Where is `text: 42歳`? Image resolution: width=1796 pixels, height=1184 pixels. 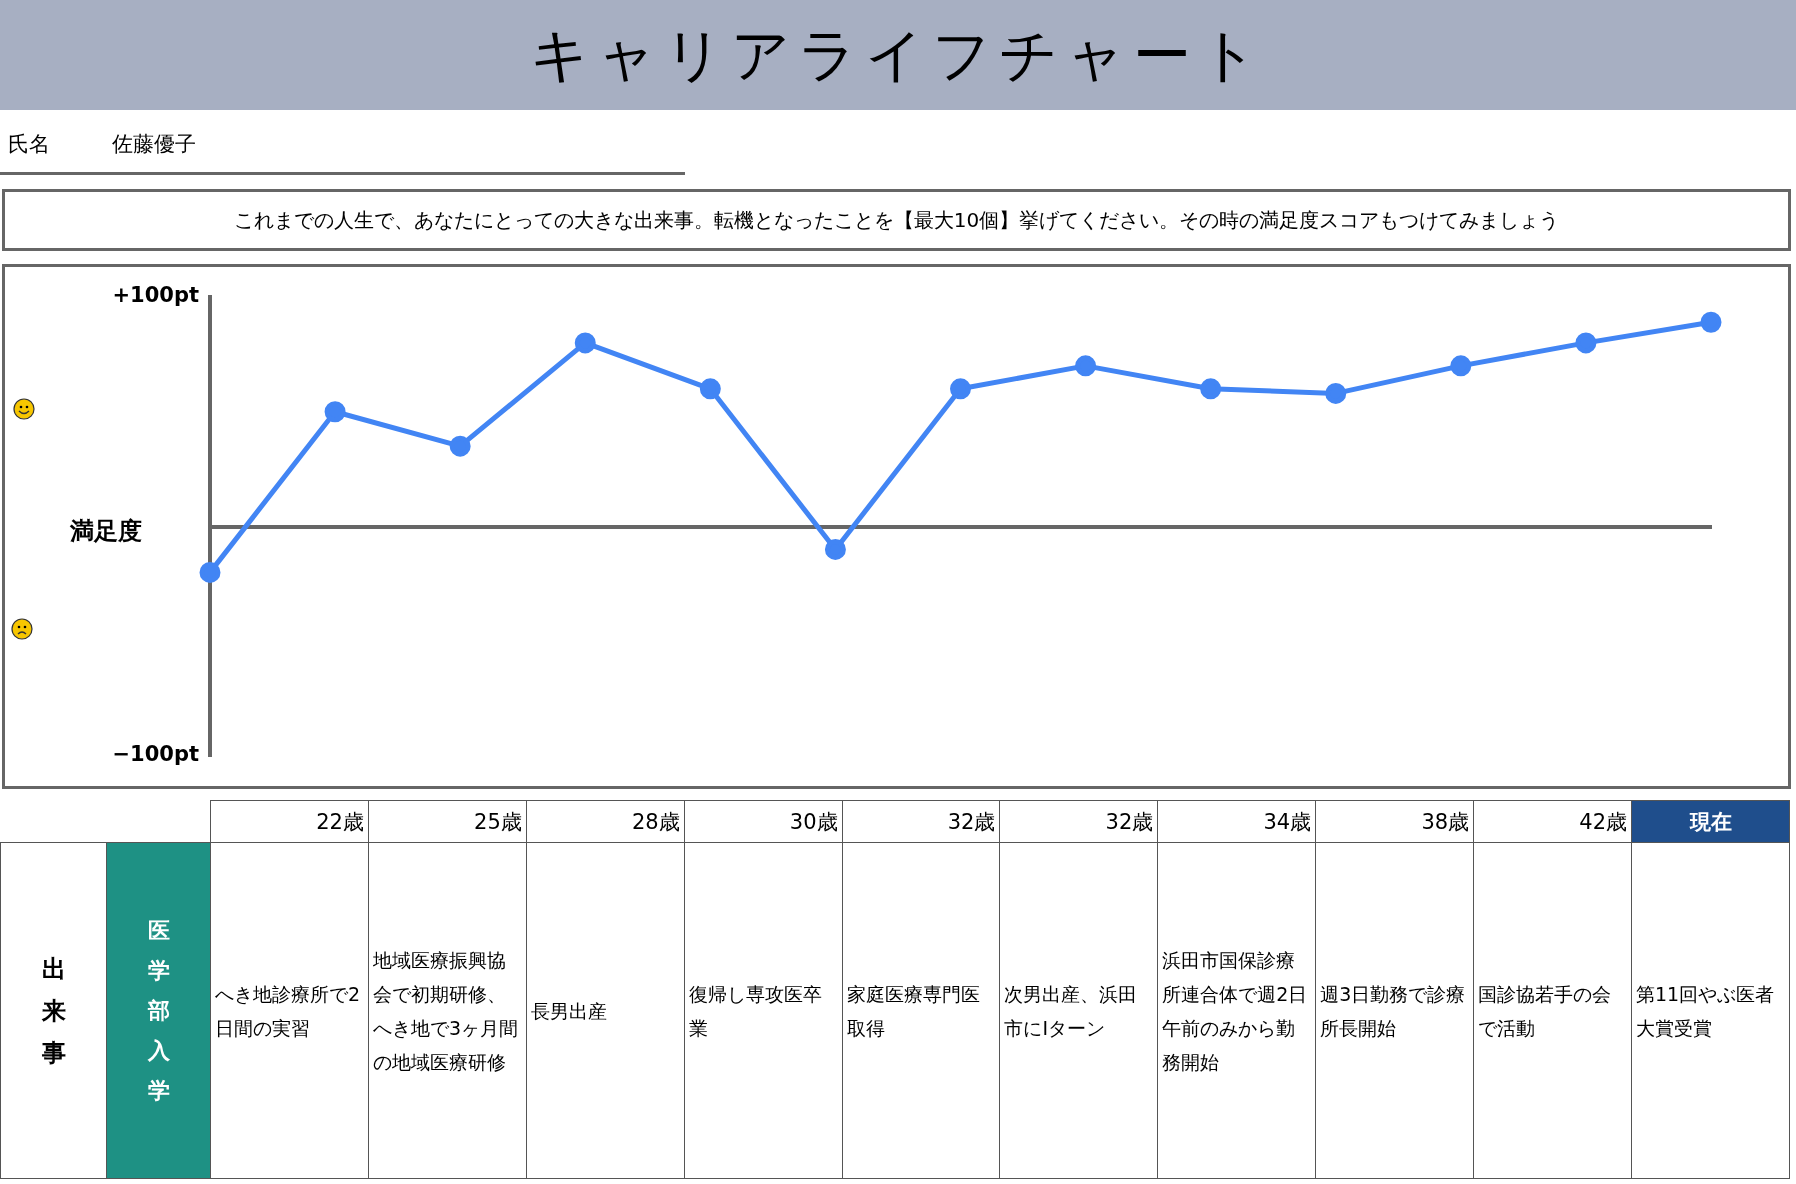
text: 42歳 is located at coordinates (1552, 821).